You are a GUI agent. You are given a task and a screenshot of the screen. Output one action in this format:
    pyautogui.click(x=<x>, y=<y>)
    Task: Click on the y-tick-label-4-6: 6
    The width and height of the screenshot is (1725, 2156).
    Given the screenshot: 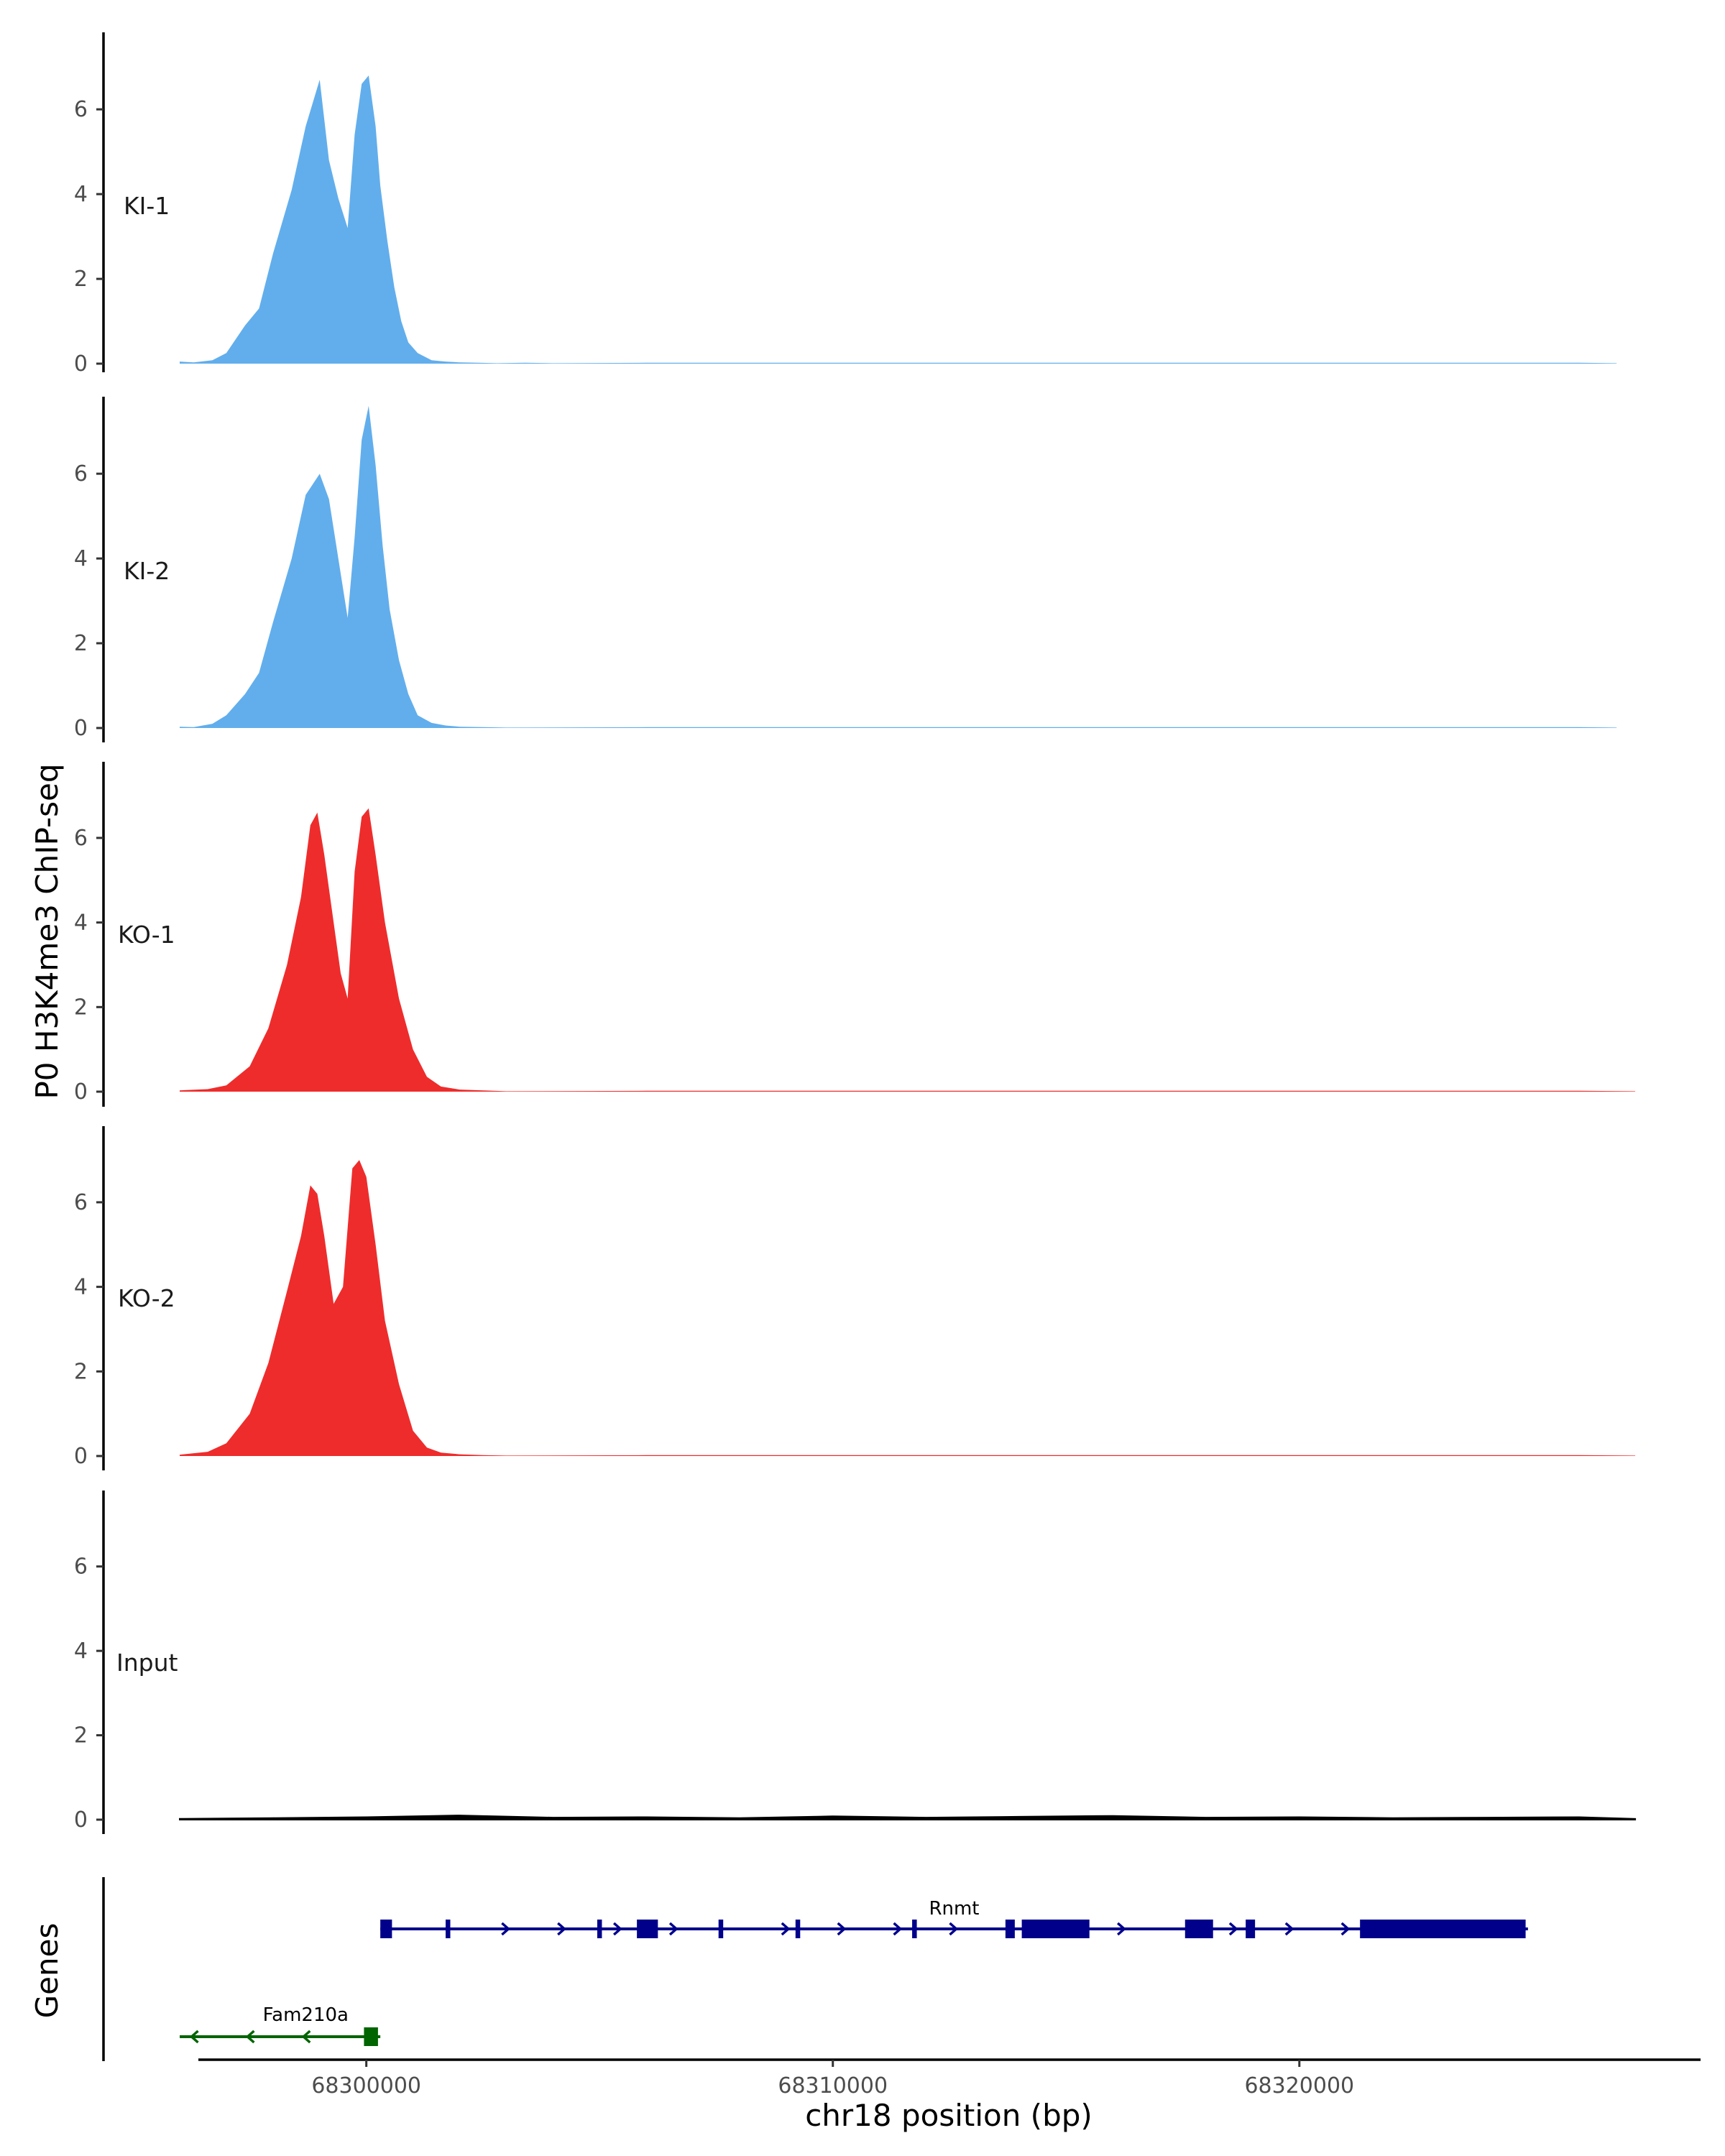 What is the action you would take?
    pyautogui.click(x=81, y=1567)
    